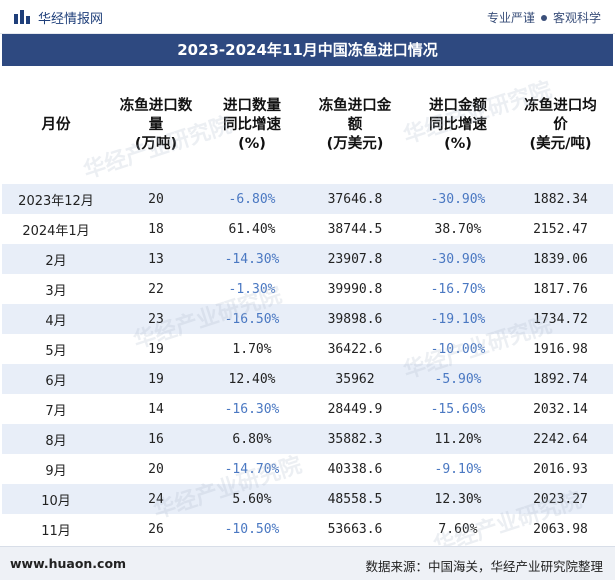 The height and width of the screenshot is (580, 615). I want to click on value-cell: 2016.93, so click(560, 469).